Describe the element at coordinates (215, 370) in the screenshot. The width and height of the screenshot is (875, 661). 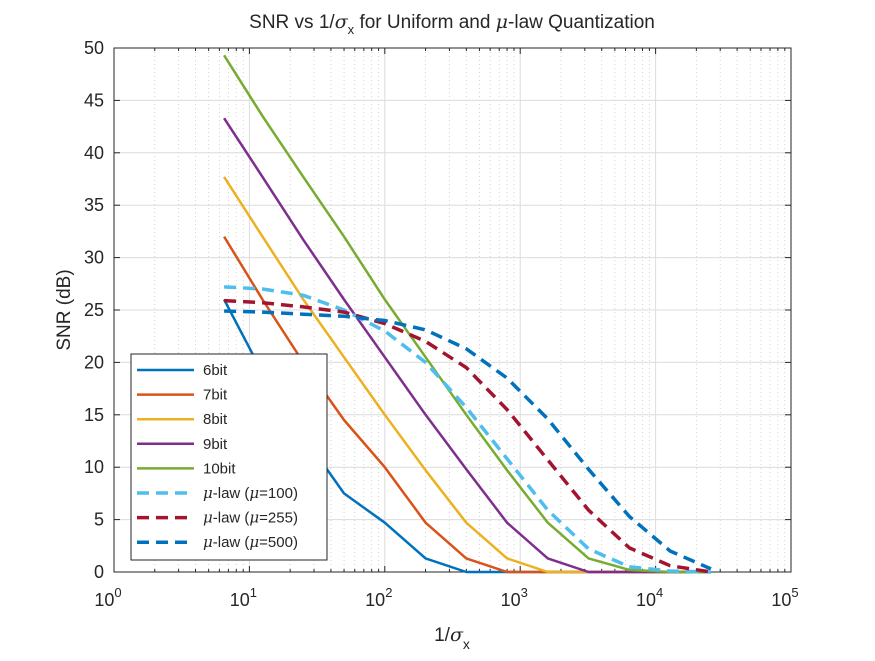
I see `legend-label: 6bit` at that location.